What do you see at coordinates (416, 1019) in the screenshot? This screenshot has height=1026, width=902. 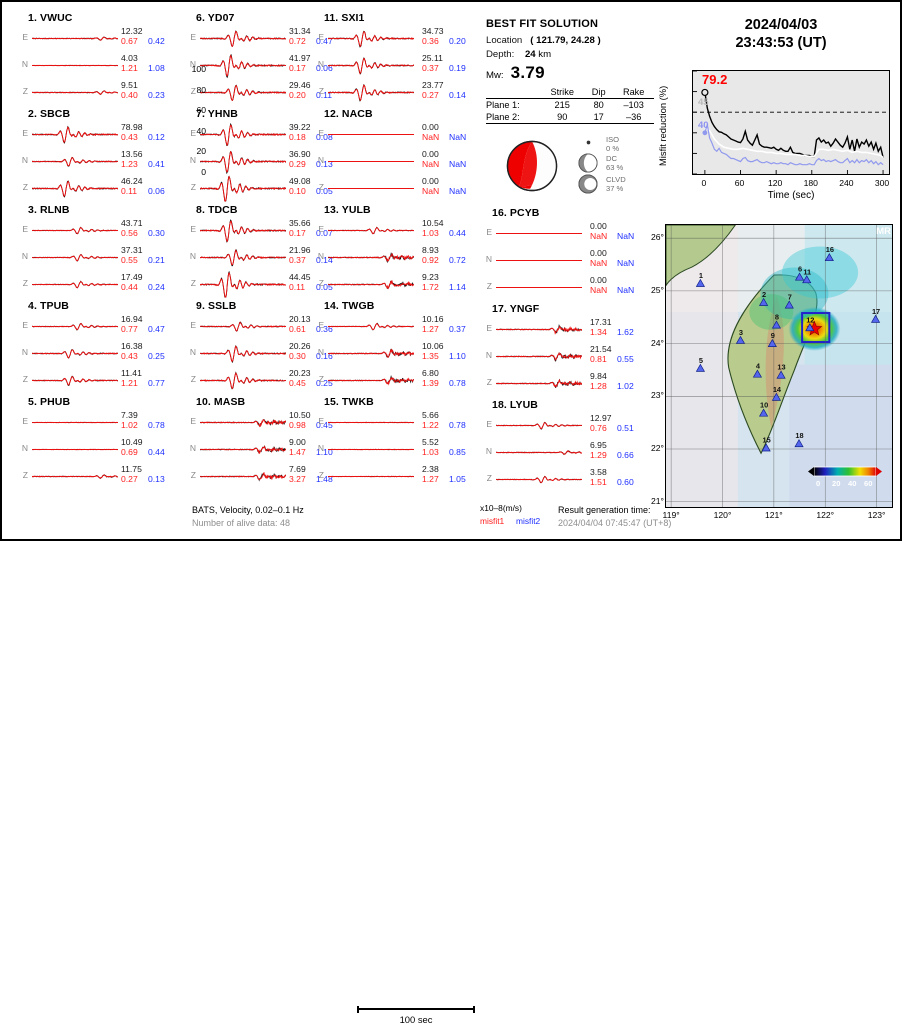 I see `scale-label: 100 sec` at bounding box center [416, 1019].